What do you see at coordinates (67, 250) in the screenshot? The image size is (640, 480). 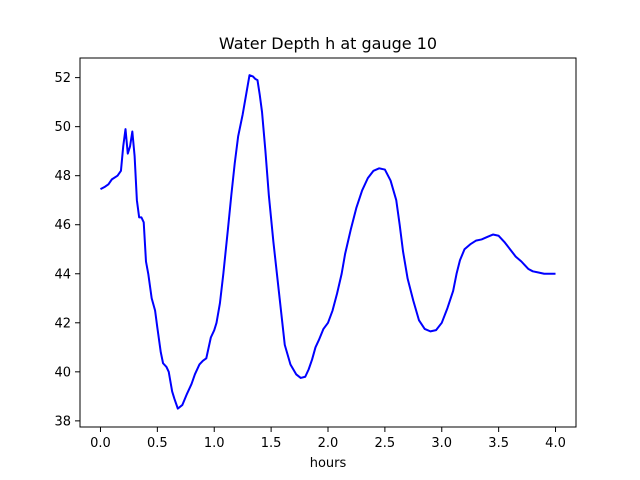 I see `y-axis: 38 40 42 44 46 48 50 52` at bounding box center [67, 250].